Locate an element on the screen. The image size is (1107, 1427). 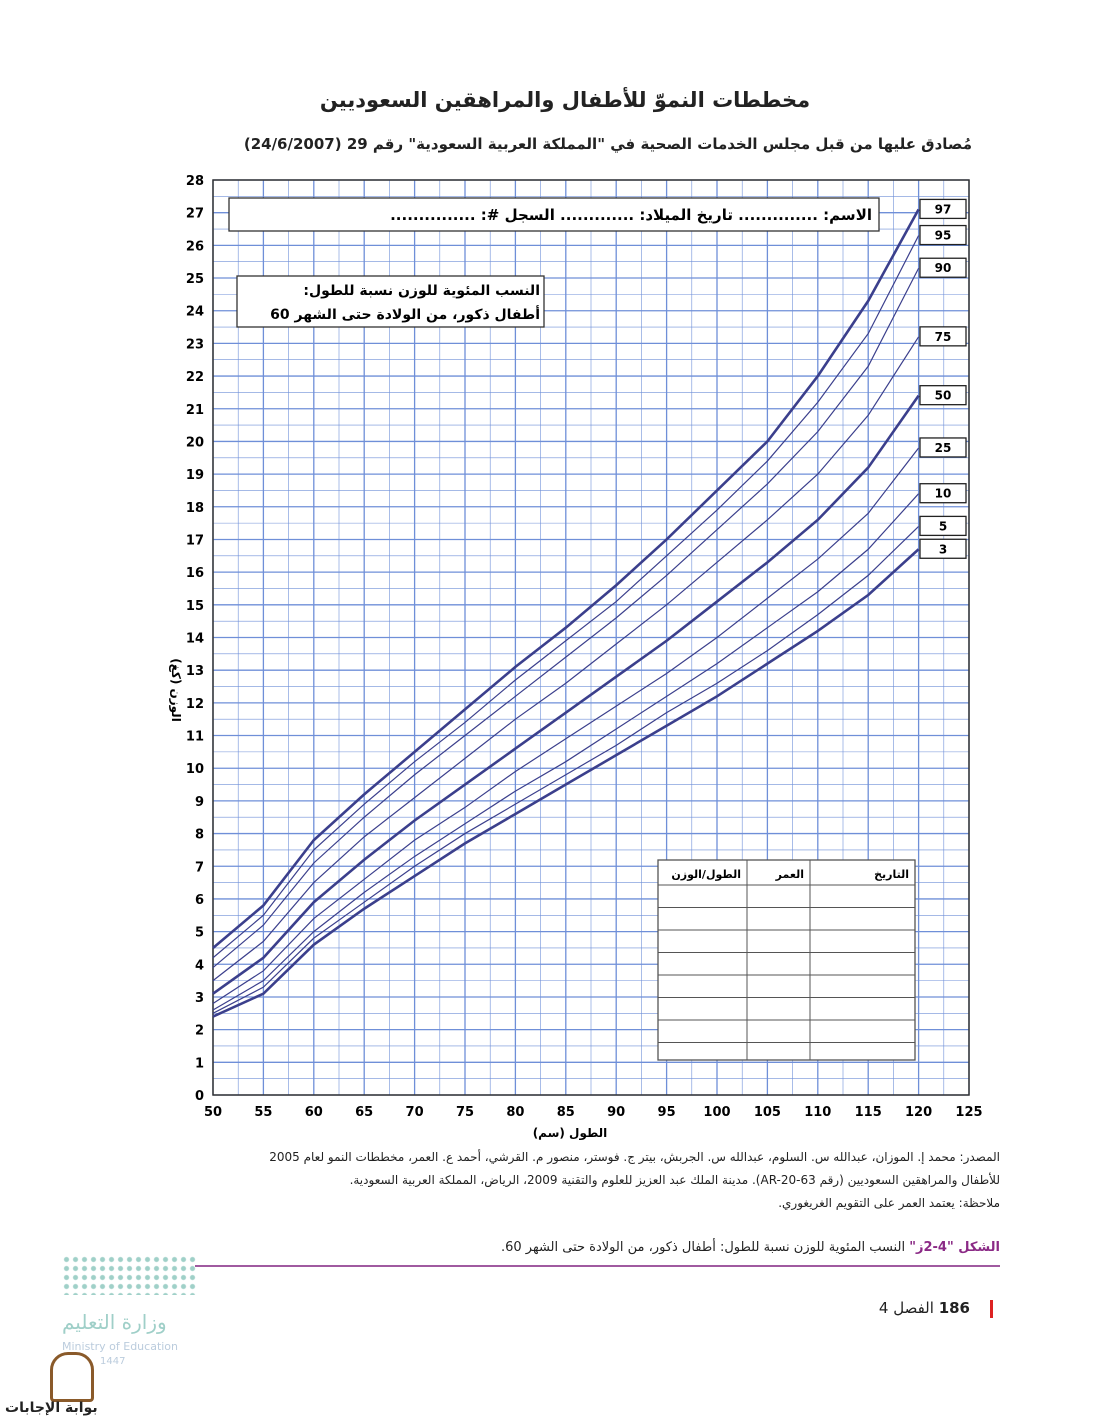
series-label: 5 is located at coordinates (943, 526).